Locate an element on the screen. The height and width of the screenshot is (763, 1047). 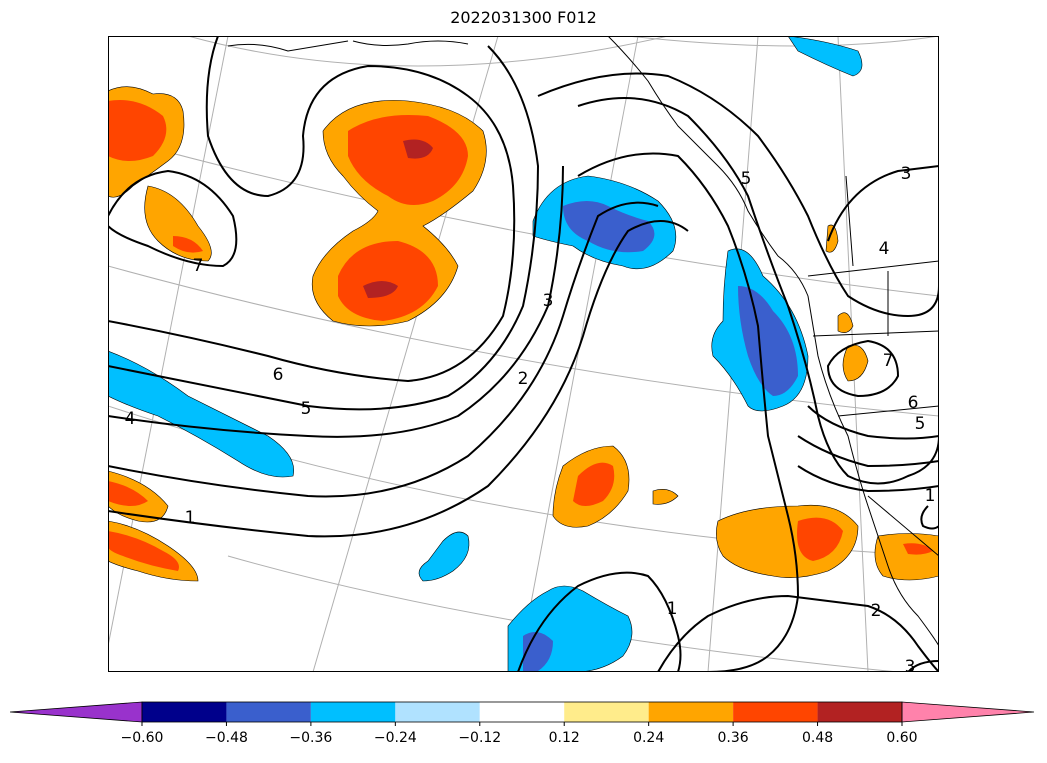
colorbar-extend-high is located at coordinates (968, 712).